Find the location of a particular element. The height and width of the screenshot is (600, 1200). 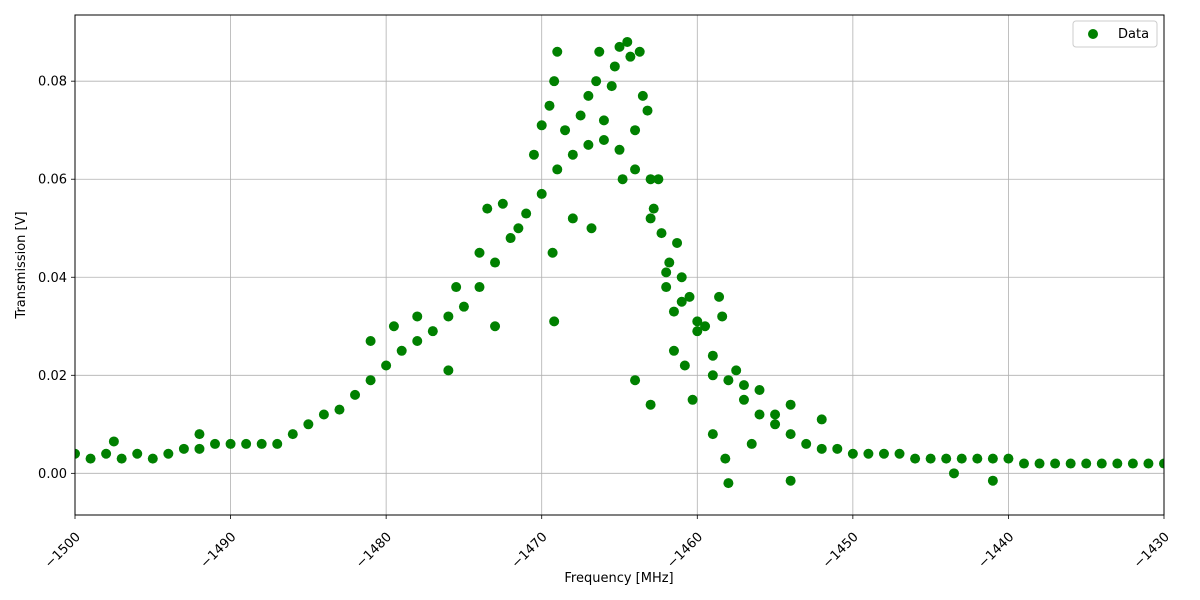

x-axis-ticks: −1500 −1490 −1480 −1470 −1460 −1450 −1440 −1430 is located at coordinates (607, 543).